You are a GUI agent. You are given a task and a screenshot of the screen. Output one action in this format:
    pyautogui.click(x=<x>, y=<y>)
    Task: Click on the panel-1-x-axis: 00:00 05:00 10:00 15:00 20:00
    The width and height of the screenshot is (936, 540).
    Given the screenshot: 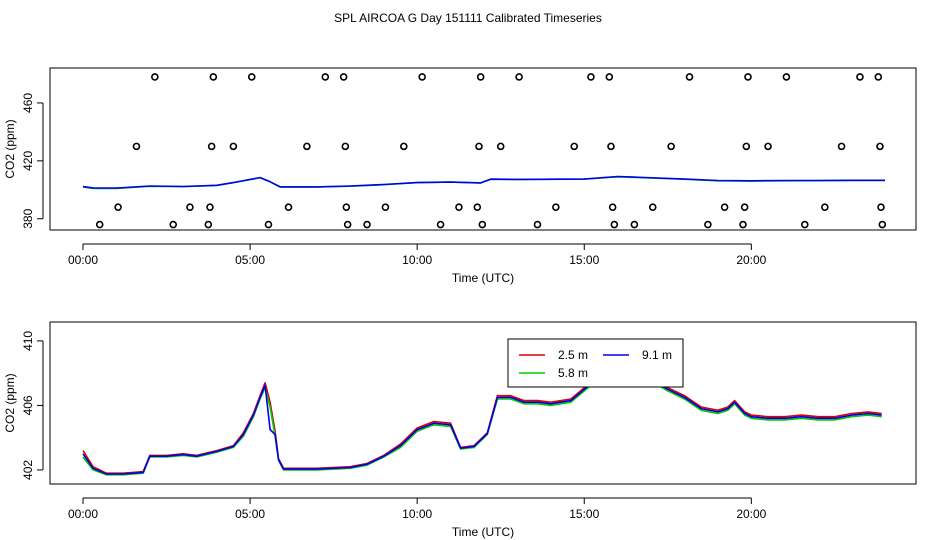 What is the action you would take?
    pyautogui.click(x=417, y=255)
    